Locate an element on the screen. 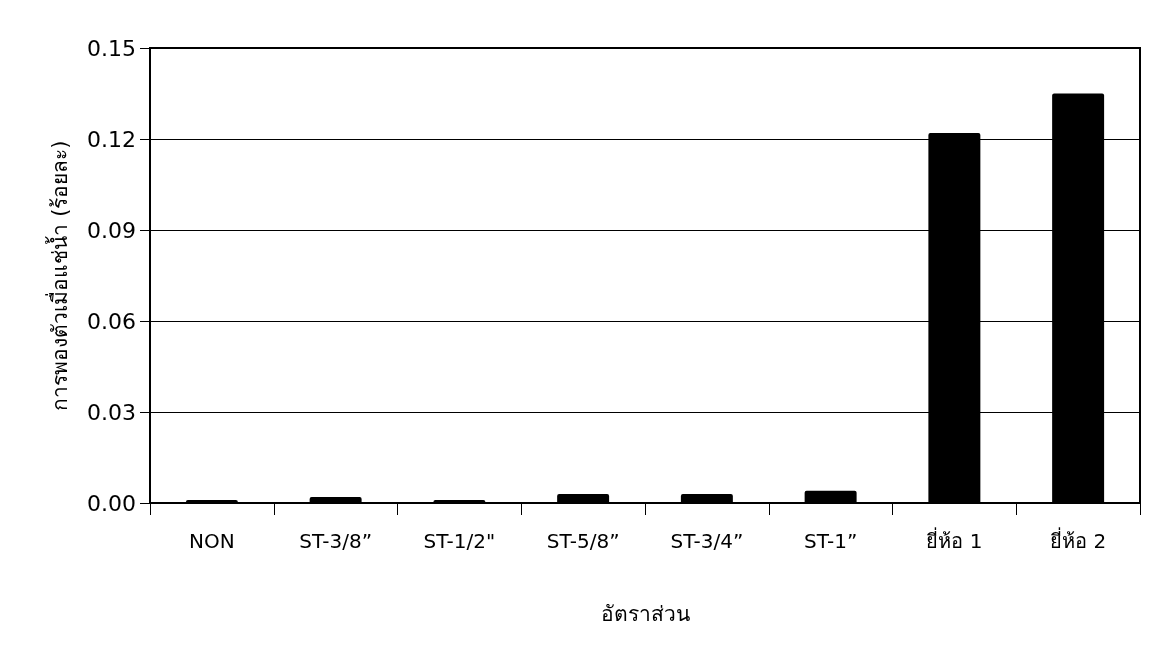 The height and width of the screenshot is (659, 1163). x-tick-label: ยี่ห้อ 2 is located at coordinates (1078, 540).